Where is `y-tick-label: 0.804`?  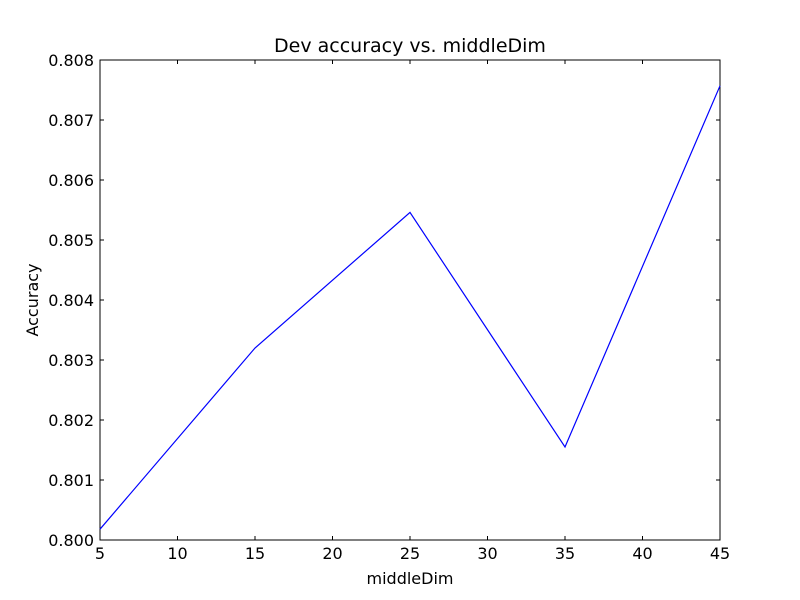 y-tick-label: 0.804 is located at coordinates (71, 300).